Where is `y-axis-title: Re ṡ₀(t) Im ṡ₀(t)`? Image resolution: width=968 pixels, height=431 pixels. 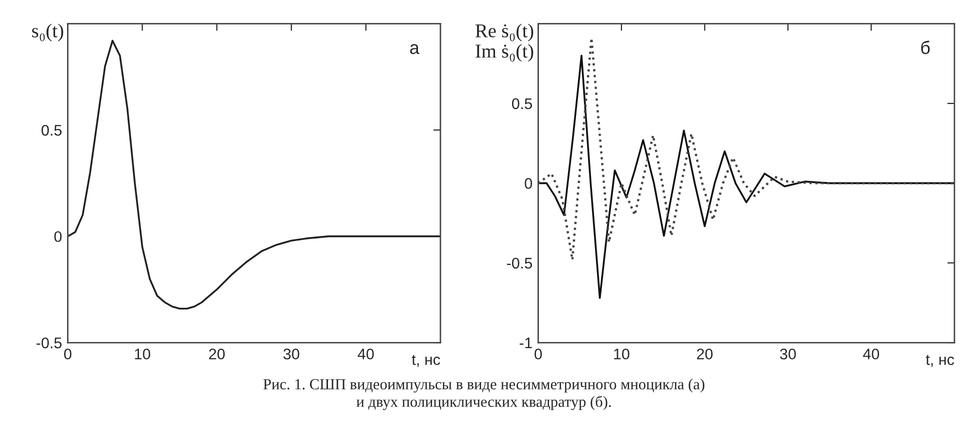
y-axis-title: Re ṡ₀(t) Im ṡ₀(t) is located at coordinates (504, 43).